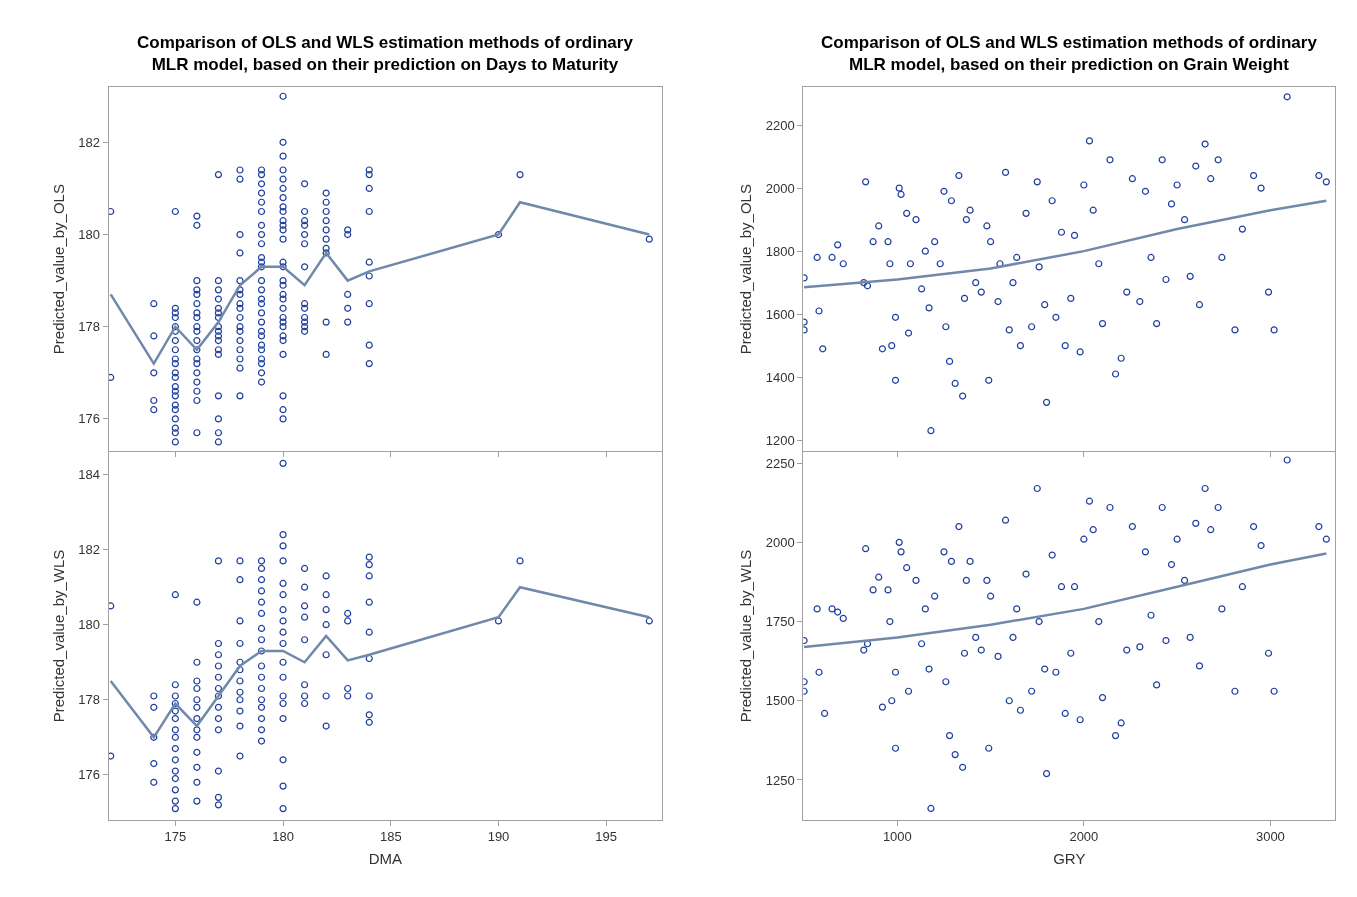 This screenshot has height=897, width=1357. I want to click on y-tick-label: 2250, so click(780, 463).